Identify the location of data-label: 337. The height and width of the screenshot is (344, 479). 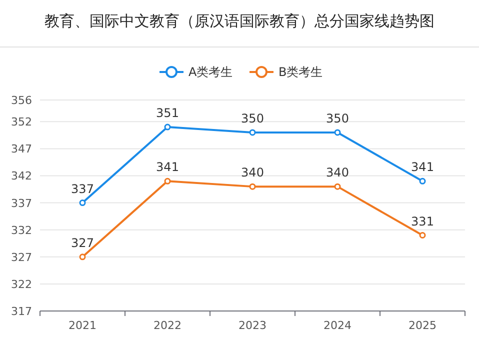
(82, 189).